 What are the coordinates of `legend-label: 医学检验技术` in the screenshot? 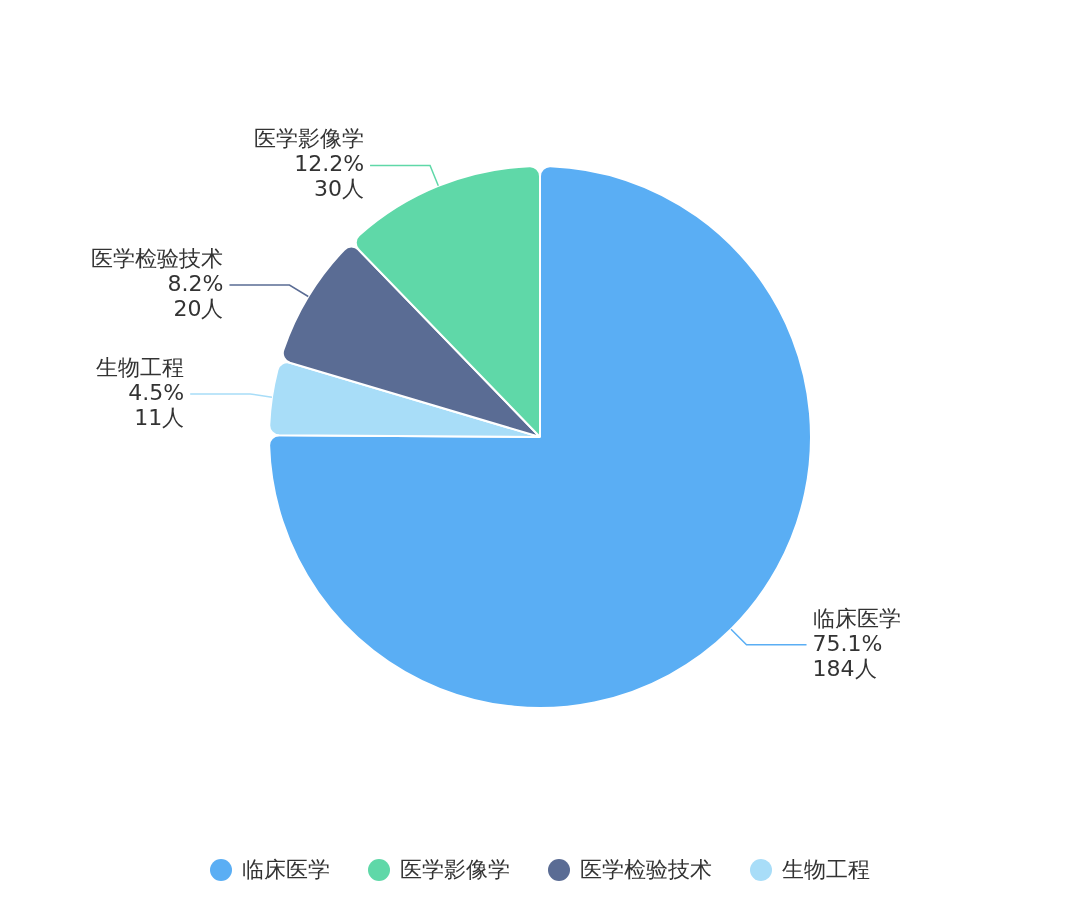 It's located at (646, 870).